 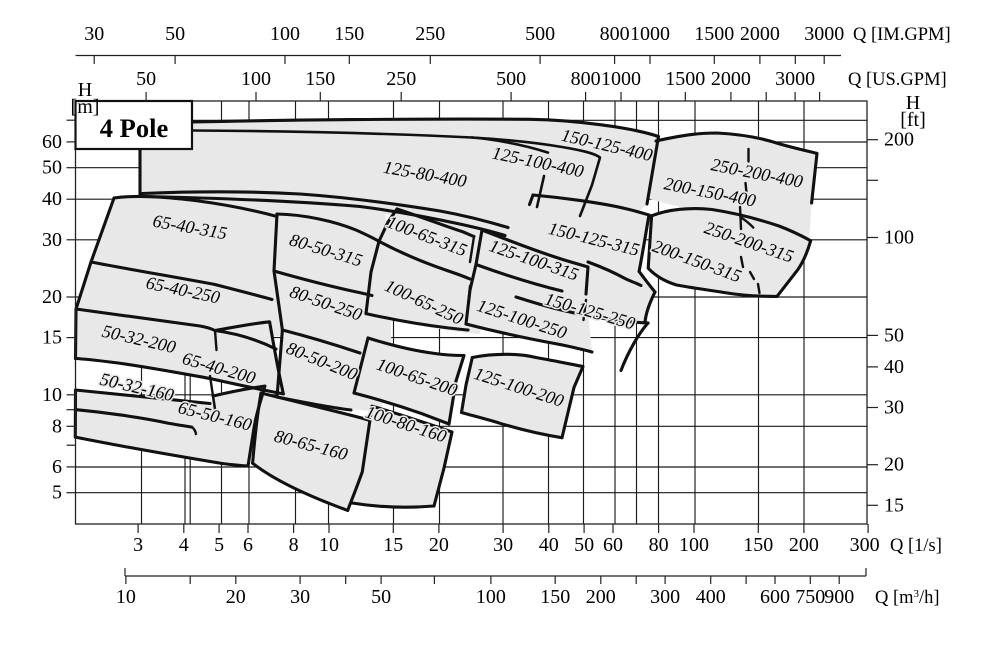 I want to click on svg-text: 750, so click(x=810, y=597).